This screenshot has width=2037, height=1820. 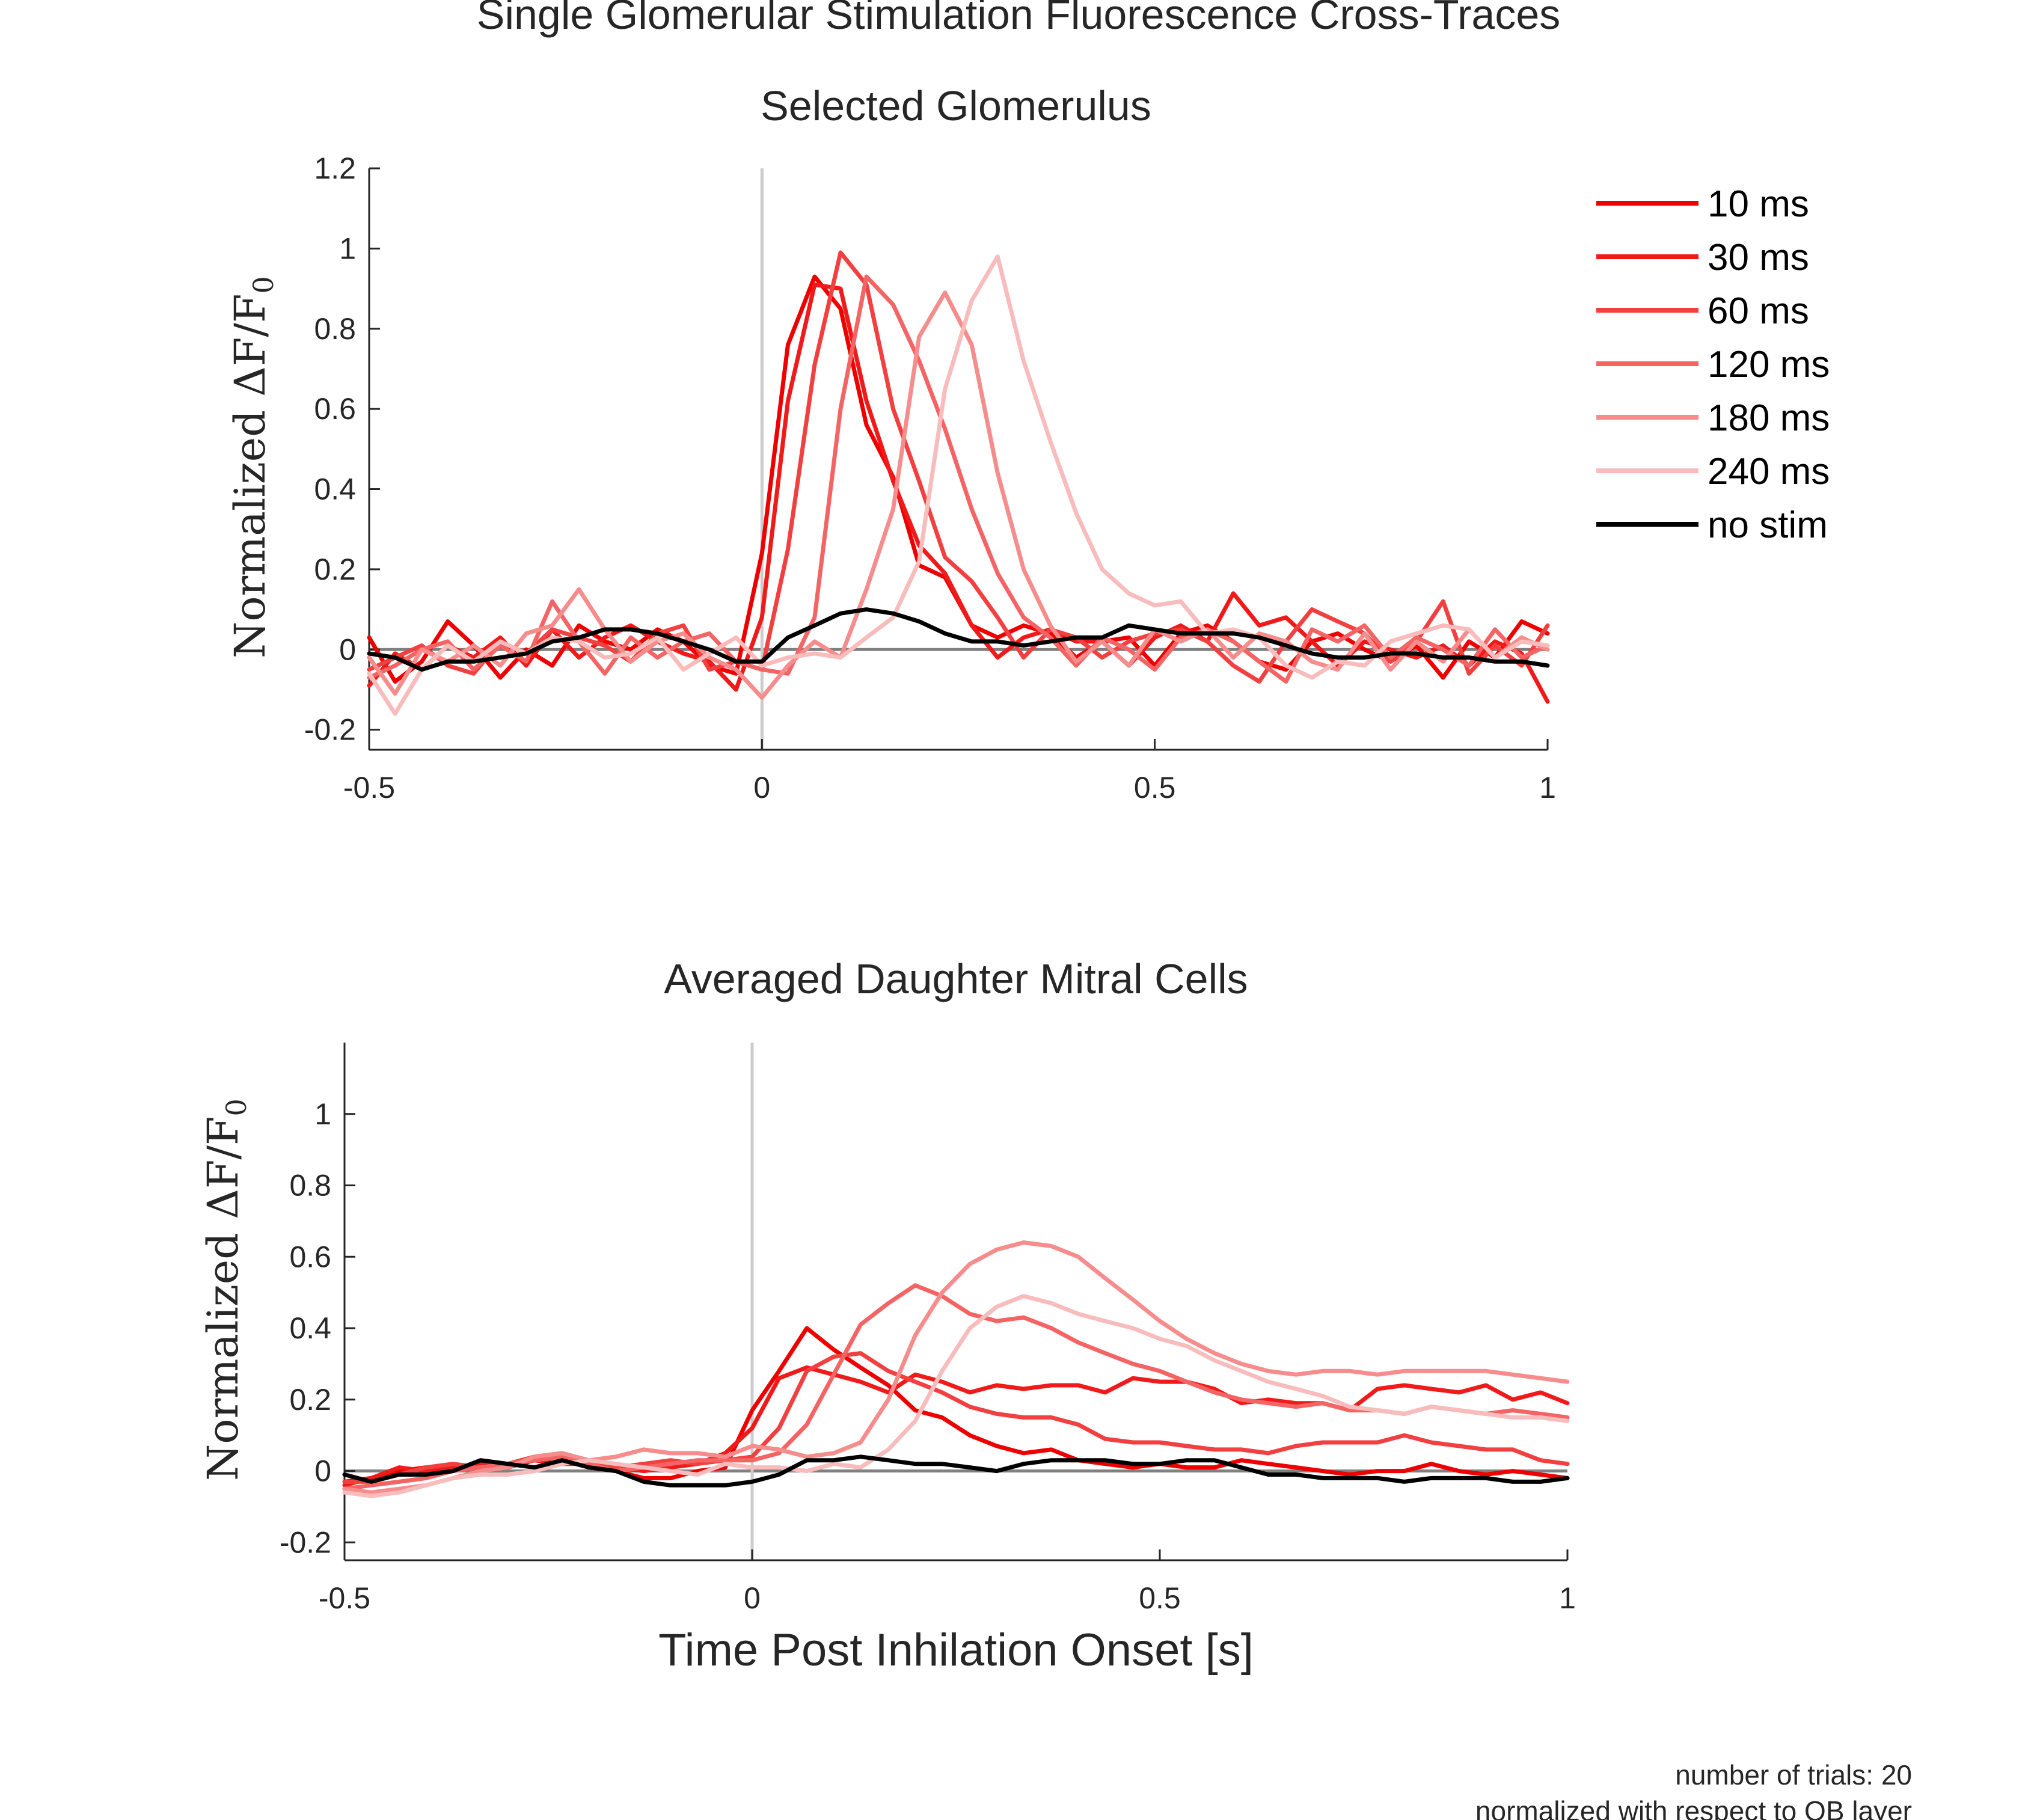 What do you see at coordinates (1703, 311) in the screenshot?
I see `legend-item: 60 ms` at bounding box center [1703, 311].